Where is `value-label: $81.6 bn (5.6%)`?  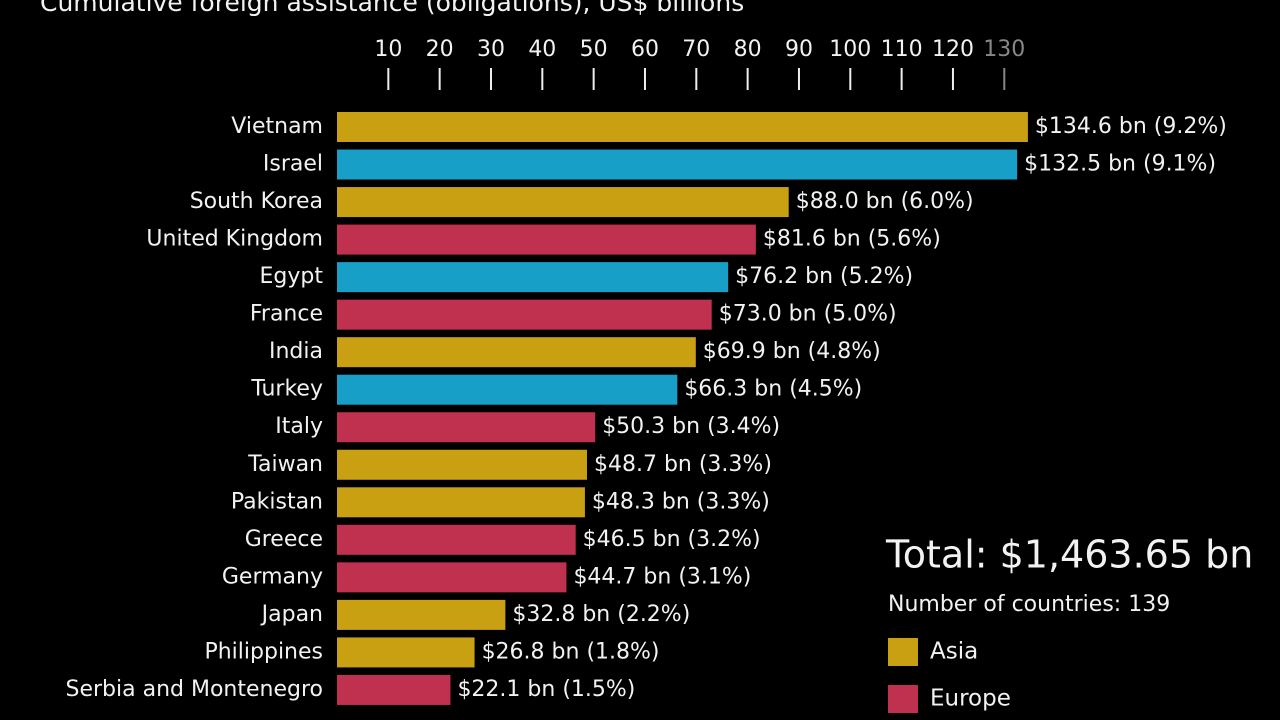 value-label: $81.6 bn (5.6%) is located at coordinates (852, 239).